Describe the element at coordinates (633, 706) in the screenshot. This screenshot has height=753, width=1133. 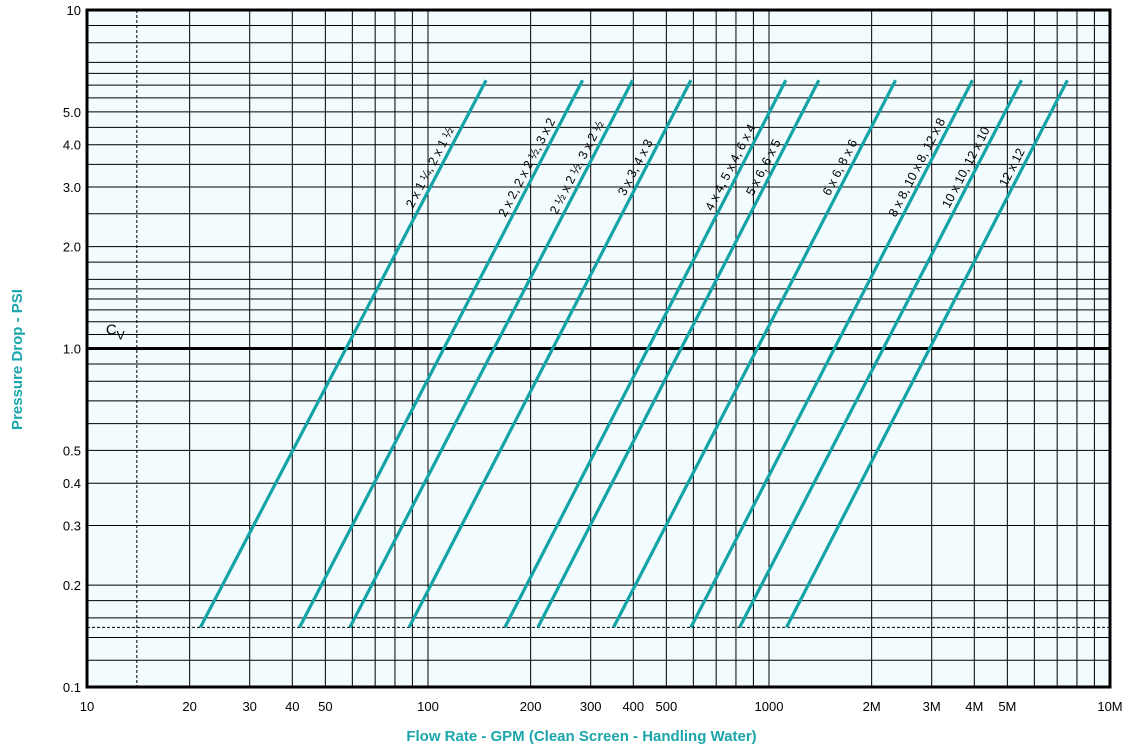
I see `x-tick-label: 400` at that location.